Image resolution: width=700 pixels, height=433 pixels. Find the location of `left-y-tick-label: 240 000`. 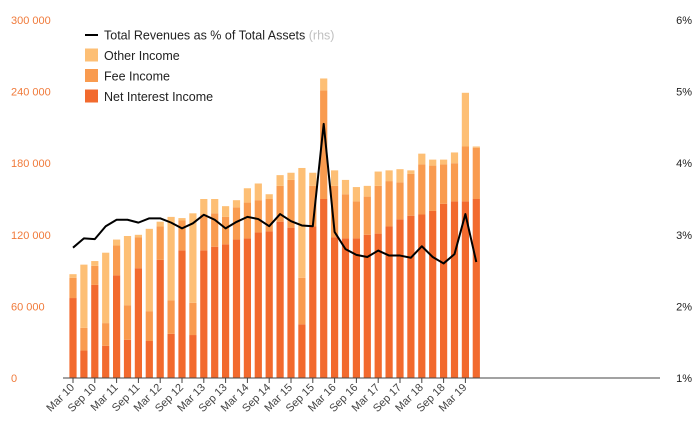

left-y-tick-label: 240 000 is located at coordinates (31, 93).